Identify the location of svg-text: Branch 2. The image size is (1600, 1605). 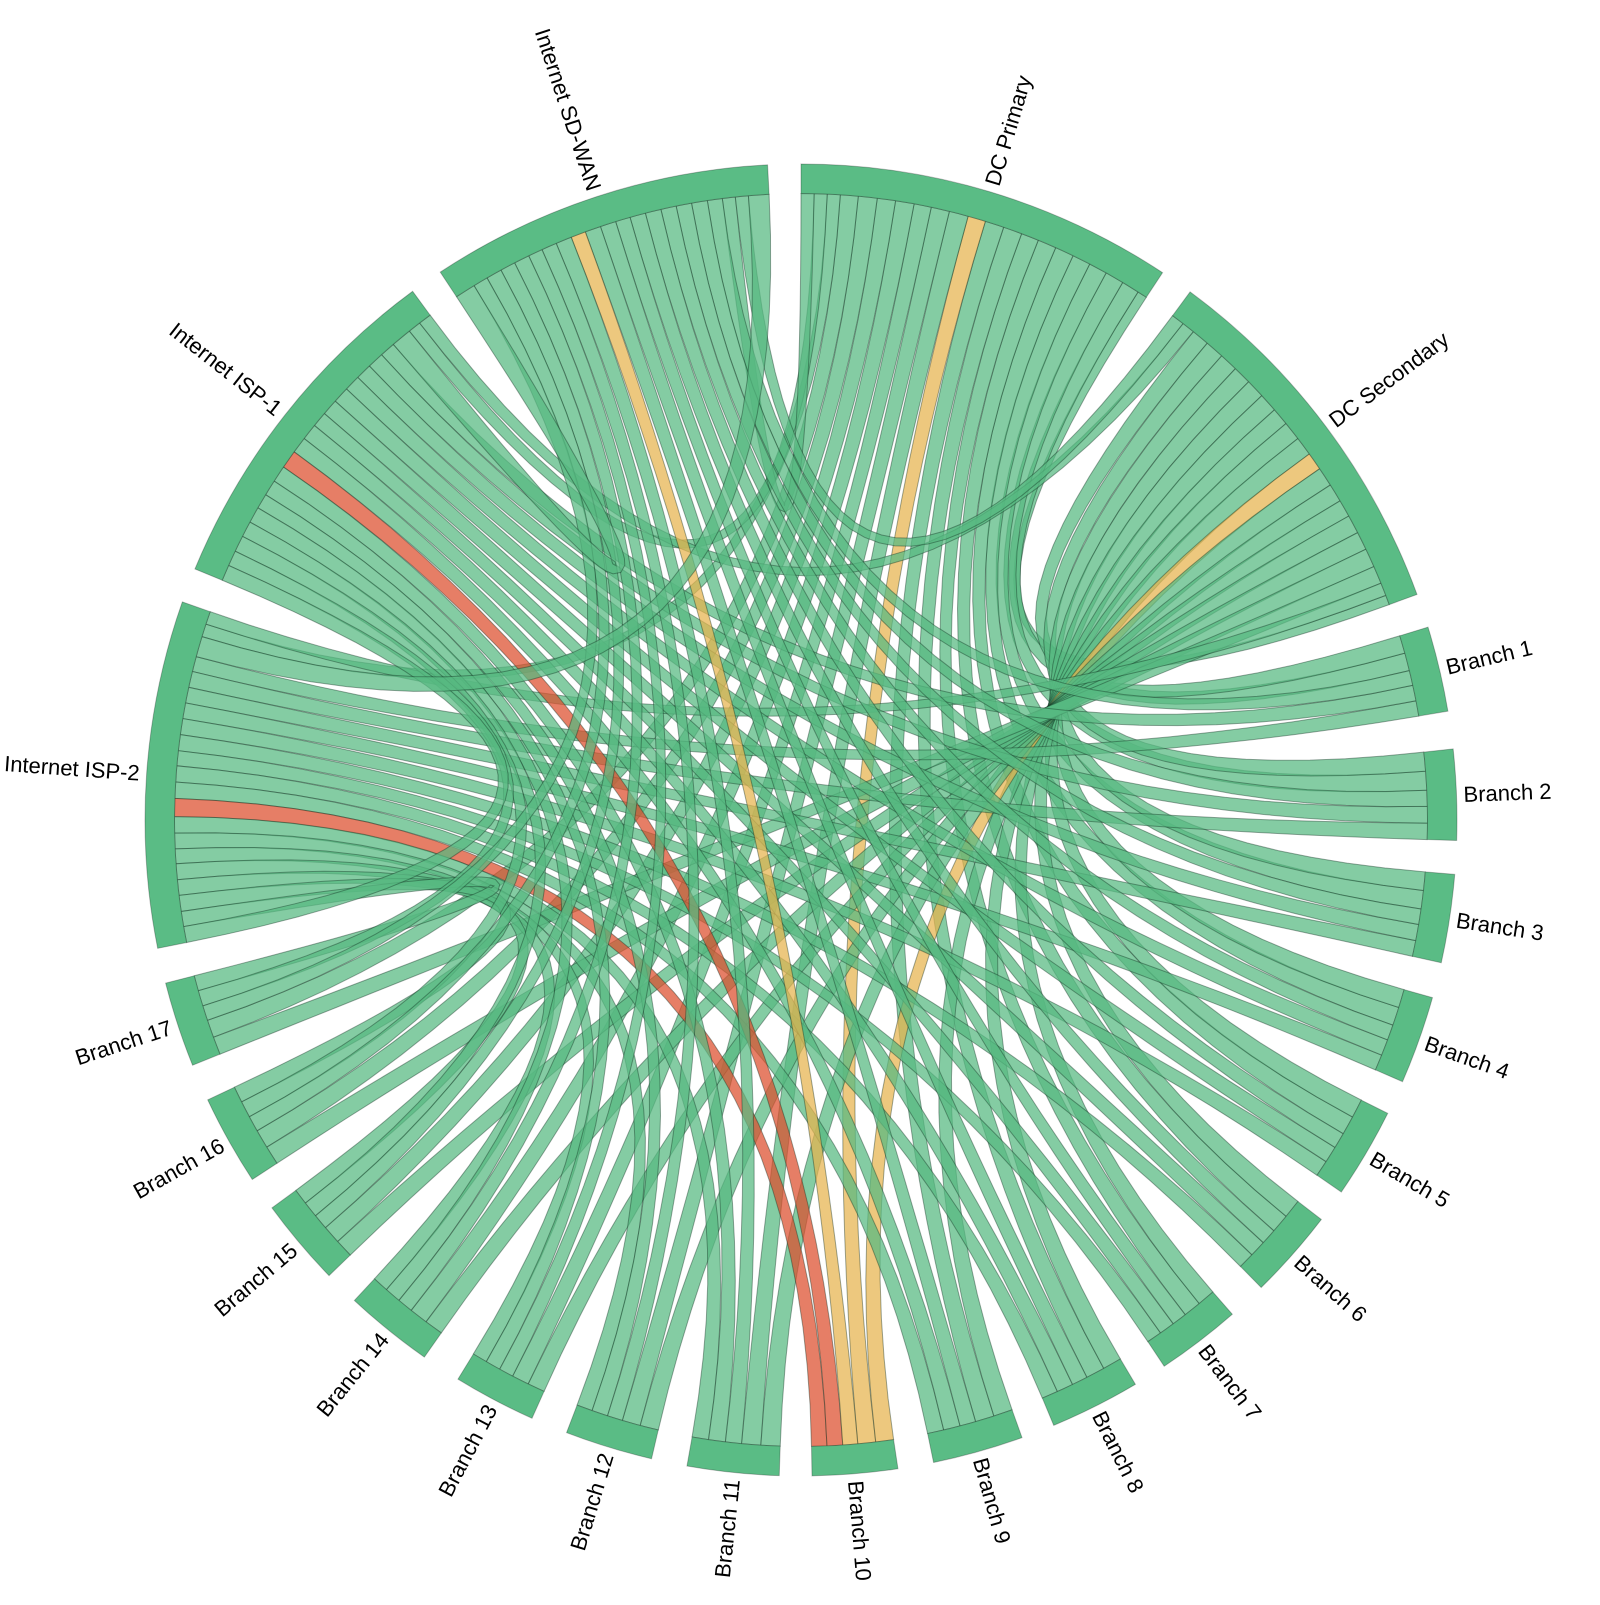
(1507, 793).